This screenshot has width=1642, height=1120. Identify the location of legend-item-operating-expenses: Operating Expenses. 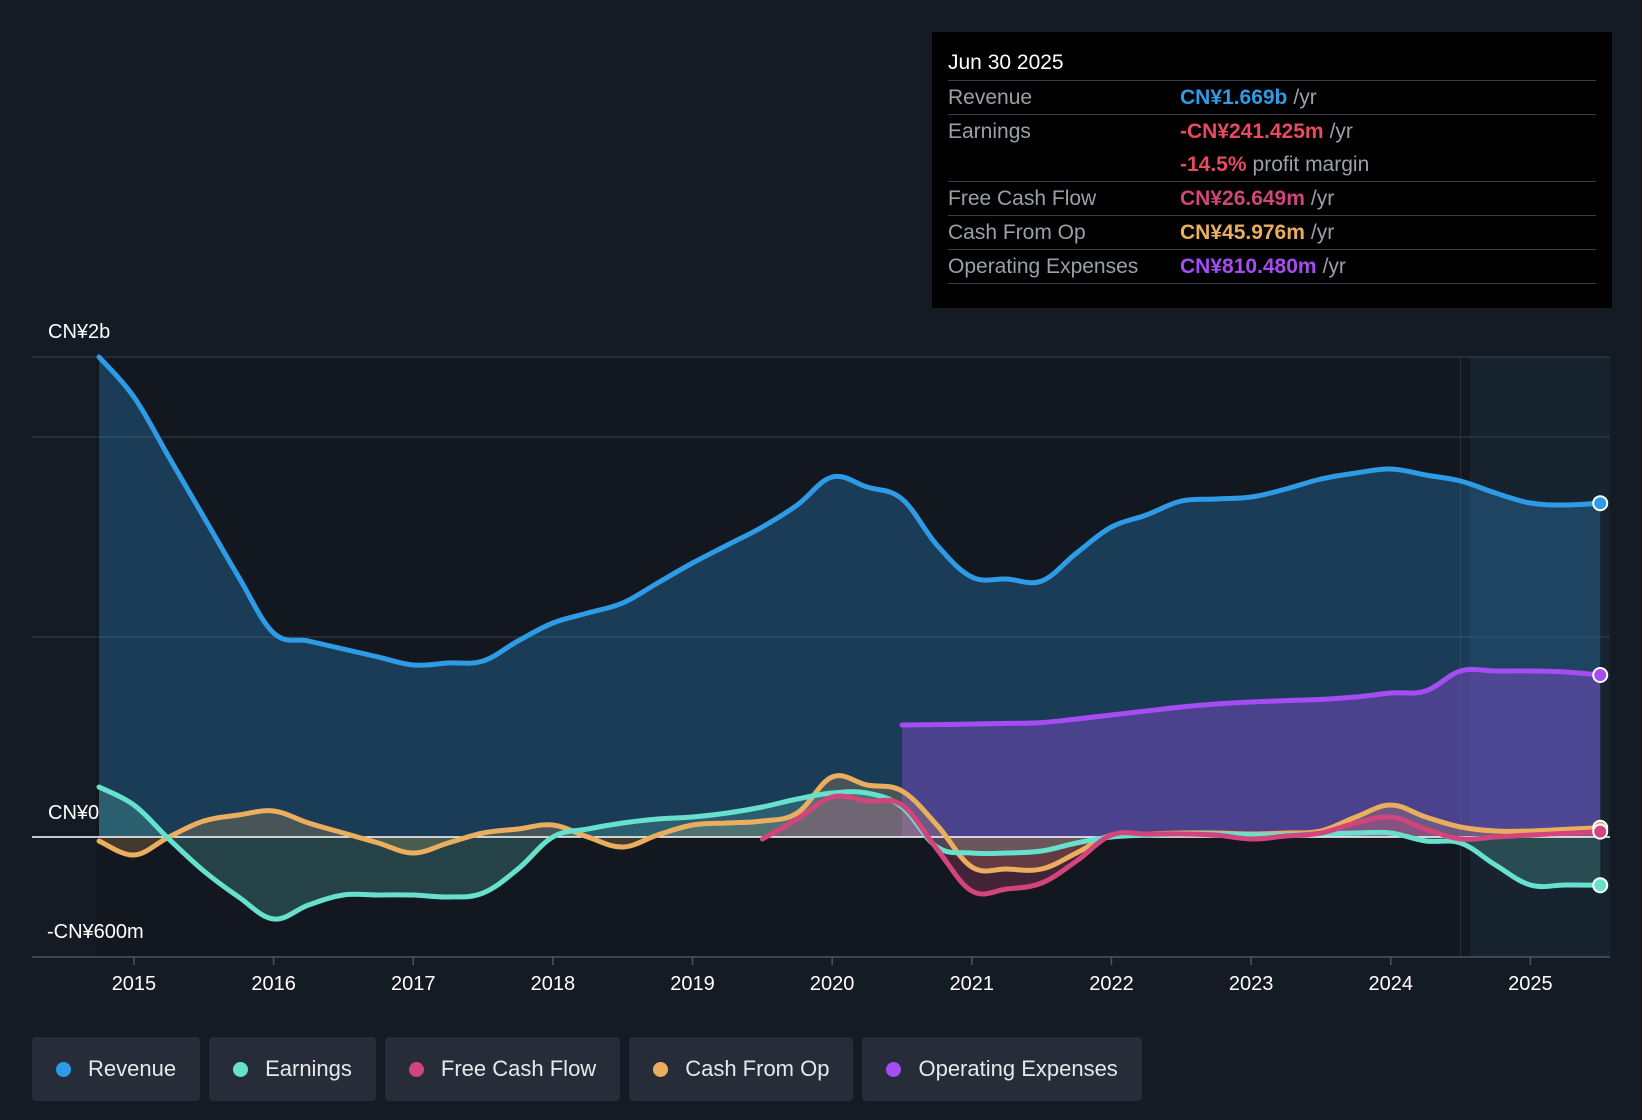
(1002, 1069).